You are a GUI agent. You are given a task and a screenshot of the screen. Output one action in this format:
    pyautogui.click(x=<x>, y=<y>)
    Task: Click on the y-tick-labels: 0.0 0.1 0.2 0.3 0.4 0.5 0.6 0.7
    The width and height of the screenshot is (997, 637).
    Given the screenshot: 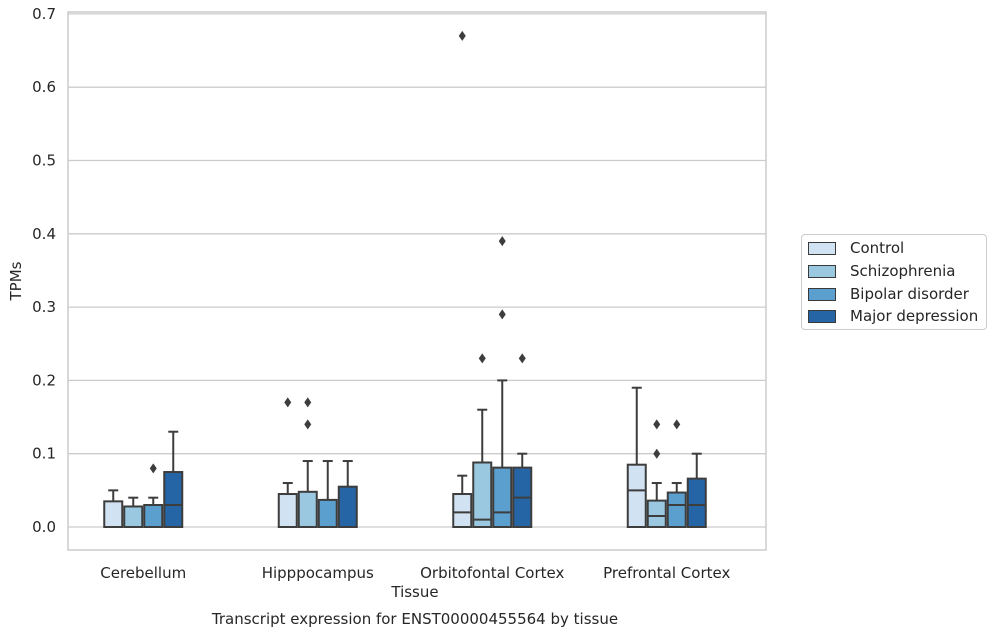 What is the action you would take?
    pyautogui.click(x=44, y=270)
    